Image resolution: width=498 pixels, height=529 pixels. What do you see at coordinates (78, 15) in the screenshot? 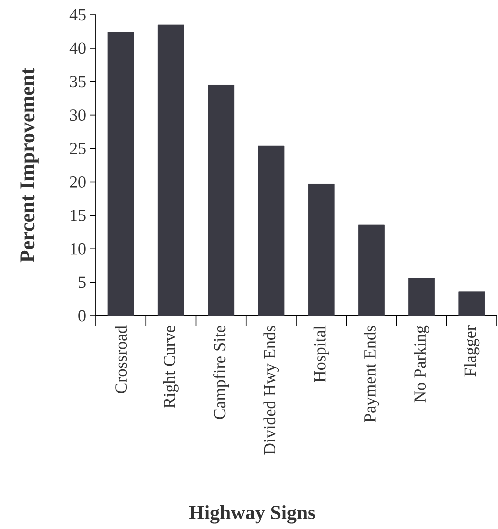
I see `y-tick-label: 45` at bounding box center [78, 15].